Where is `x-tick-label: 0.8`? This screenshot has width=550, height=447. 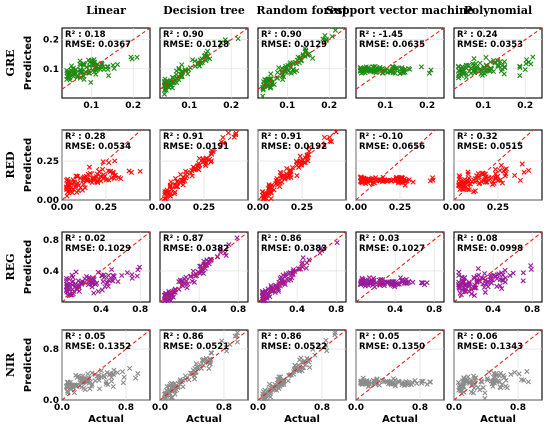
x-tick-label: 0.8 is located at coordinates (126, 408).